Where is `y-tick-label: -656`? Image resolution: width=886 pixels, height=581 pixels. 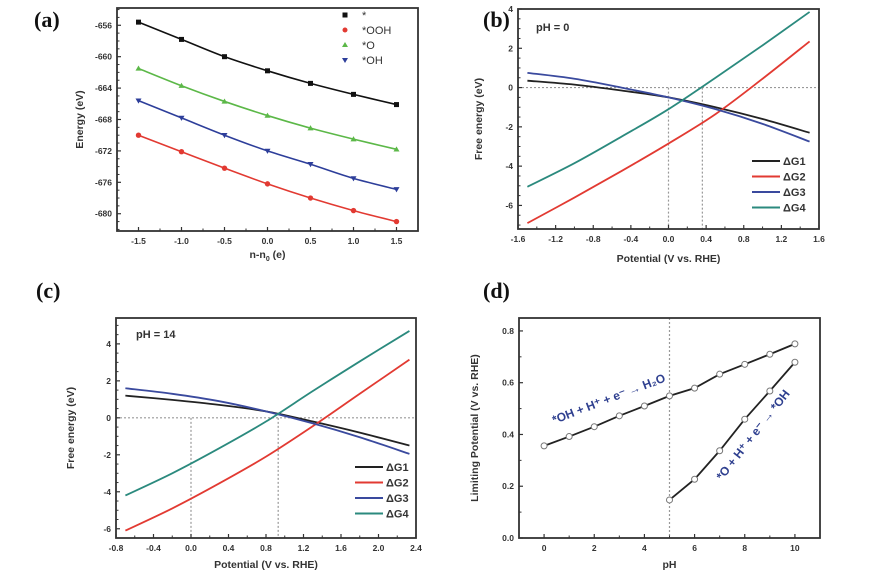
y-tick-label: -656 is located at coordinates (103, 25).